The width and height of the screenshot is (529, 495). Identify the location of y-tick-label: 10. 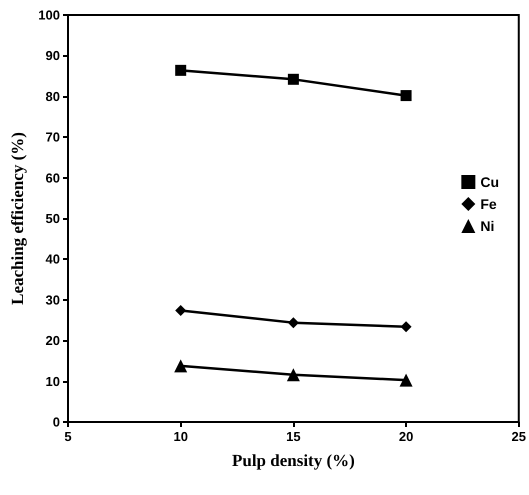
(53, 381).